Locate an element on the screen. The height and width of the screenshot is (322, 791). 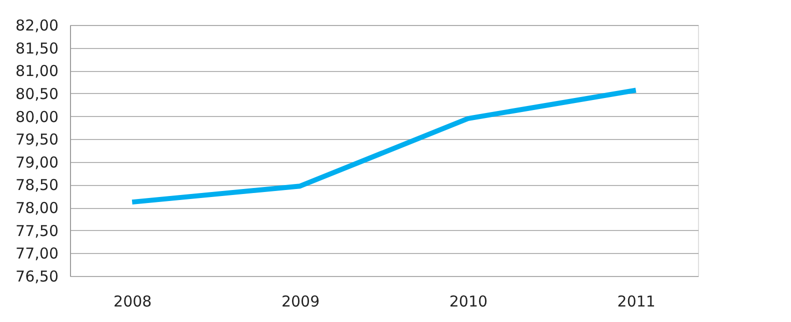
y-tick-label: 80,00 is located at coordinates (37, 117).